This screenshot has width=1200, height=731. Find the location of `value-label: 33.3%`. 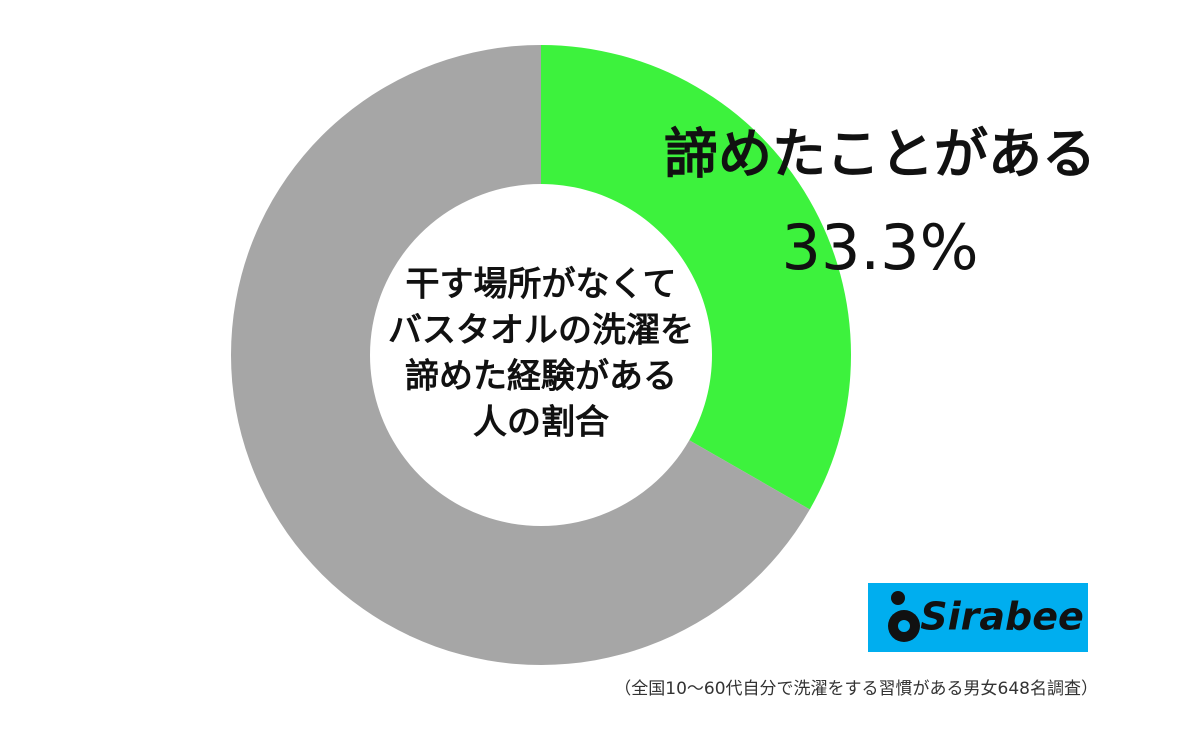

value-label: 33.3% is located at coordinates (880, 247).